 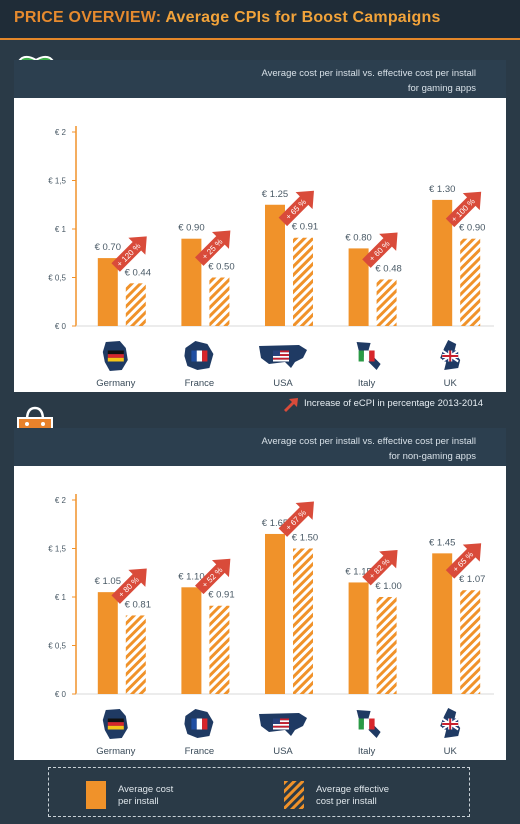 What do you see at coordinates (441, 88) in the screenshot?
I see `chart-subtitle-gaming: for gaming apps` at bounding box center [441, 88].